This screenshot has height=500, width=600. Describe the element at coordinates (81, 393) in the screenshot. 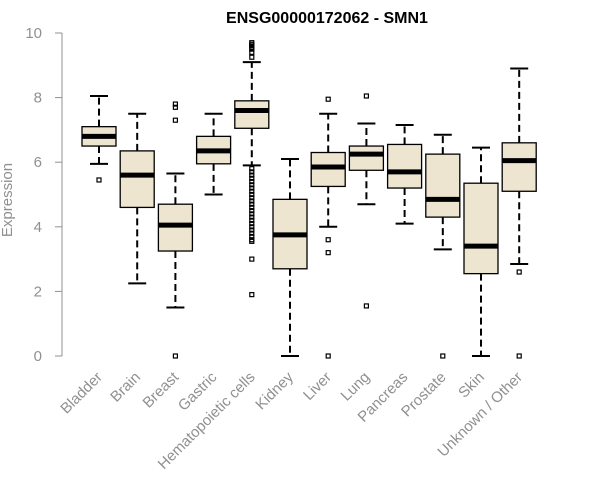

I see `x-category-label: Bladder` at that location.